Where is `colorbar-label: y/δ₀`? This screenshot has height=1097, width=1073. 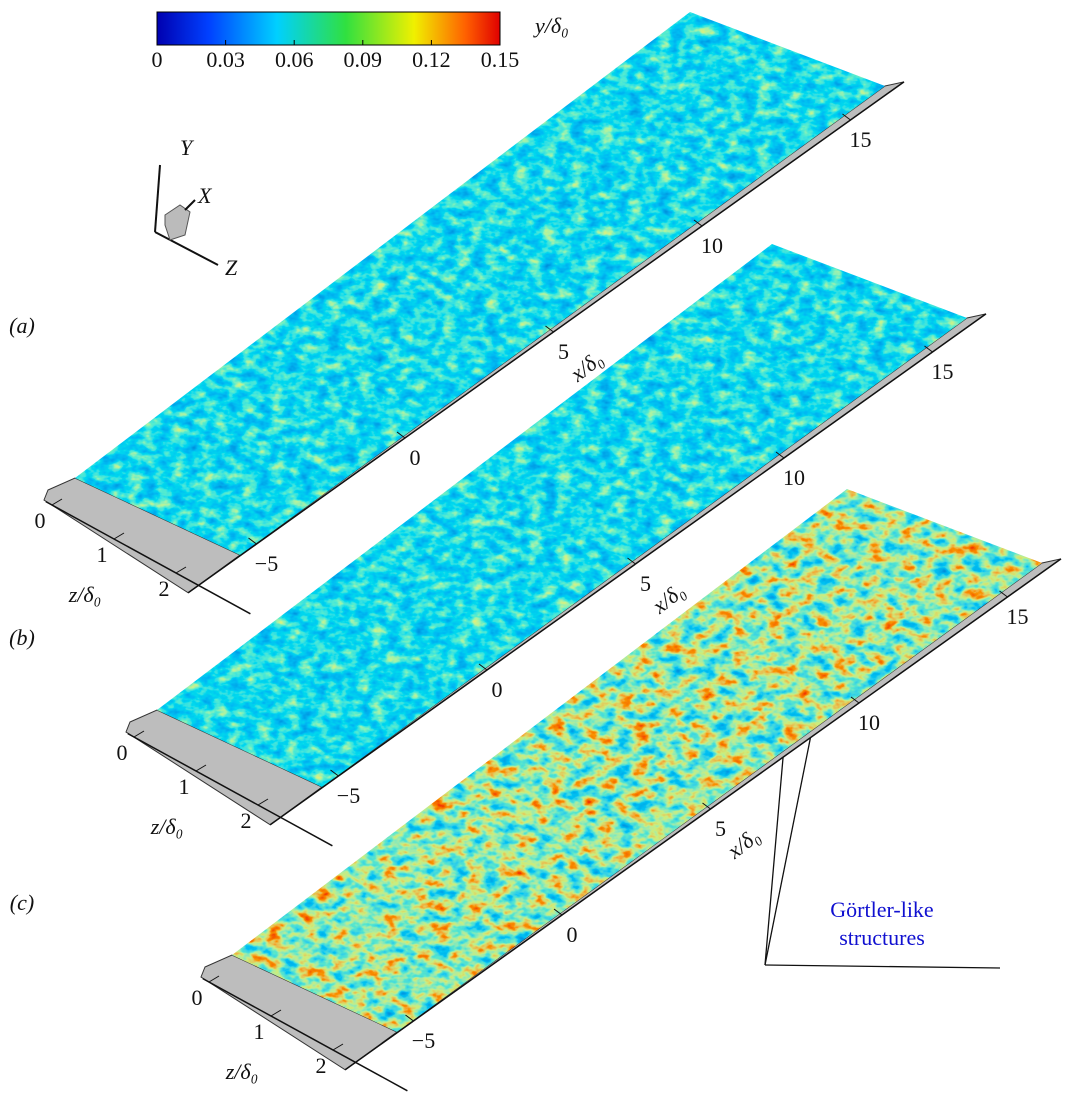
colorbar-label: y/δ₀ is located at coordinates (551, 25).